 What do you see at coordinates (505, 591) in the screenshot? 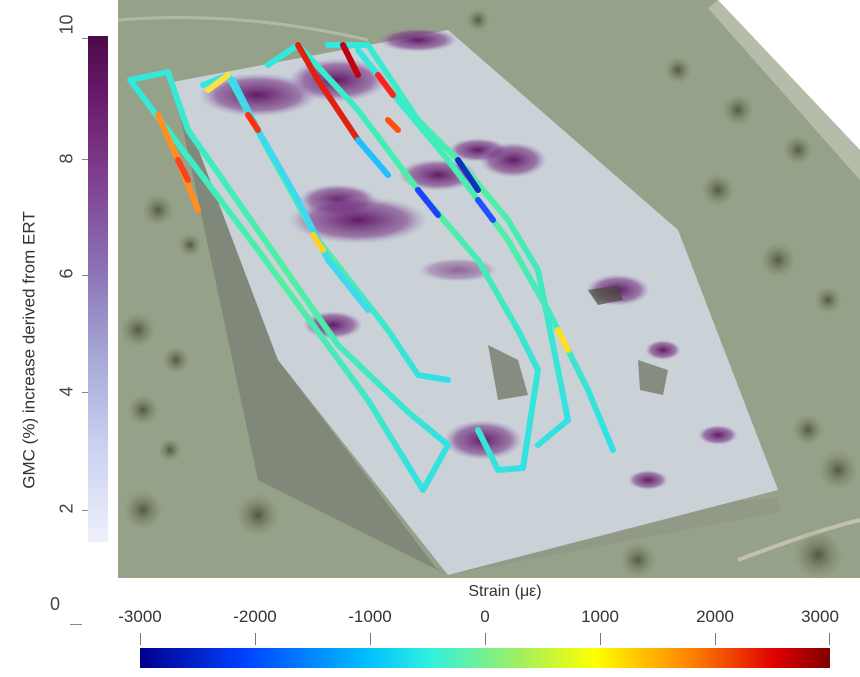
I see `strain-colorbar-title: Strain (με)` at bounding box center [505, 591].